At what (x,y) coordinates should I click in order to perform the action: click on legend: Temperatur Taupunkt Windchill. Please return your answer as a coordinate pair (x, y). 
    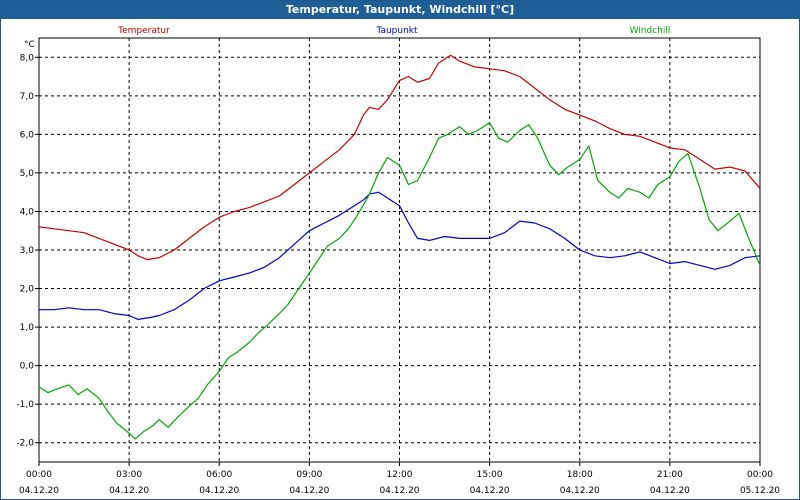
    Looking at the image, I should click on (393, 31).